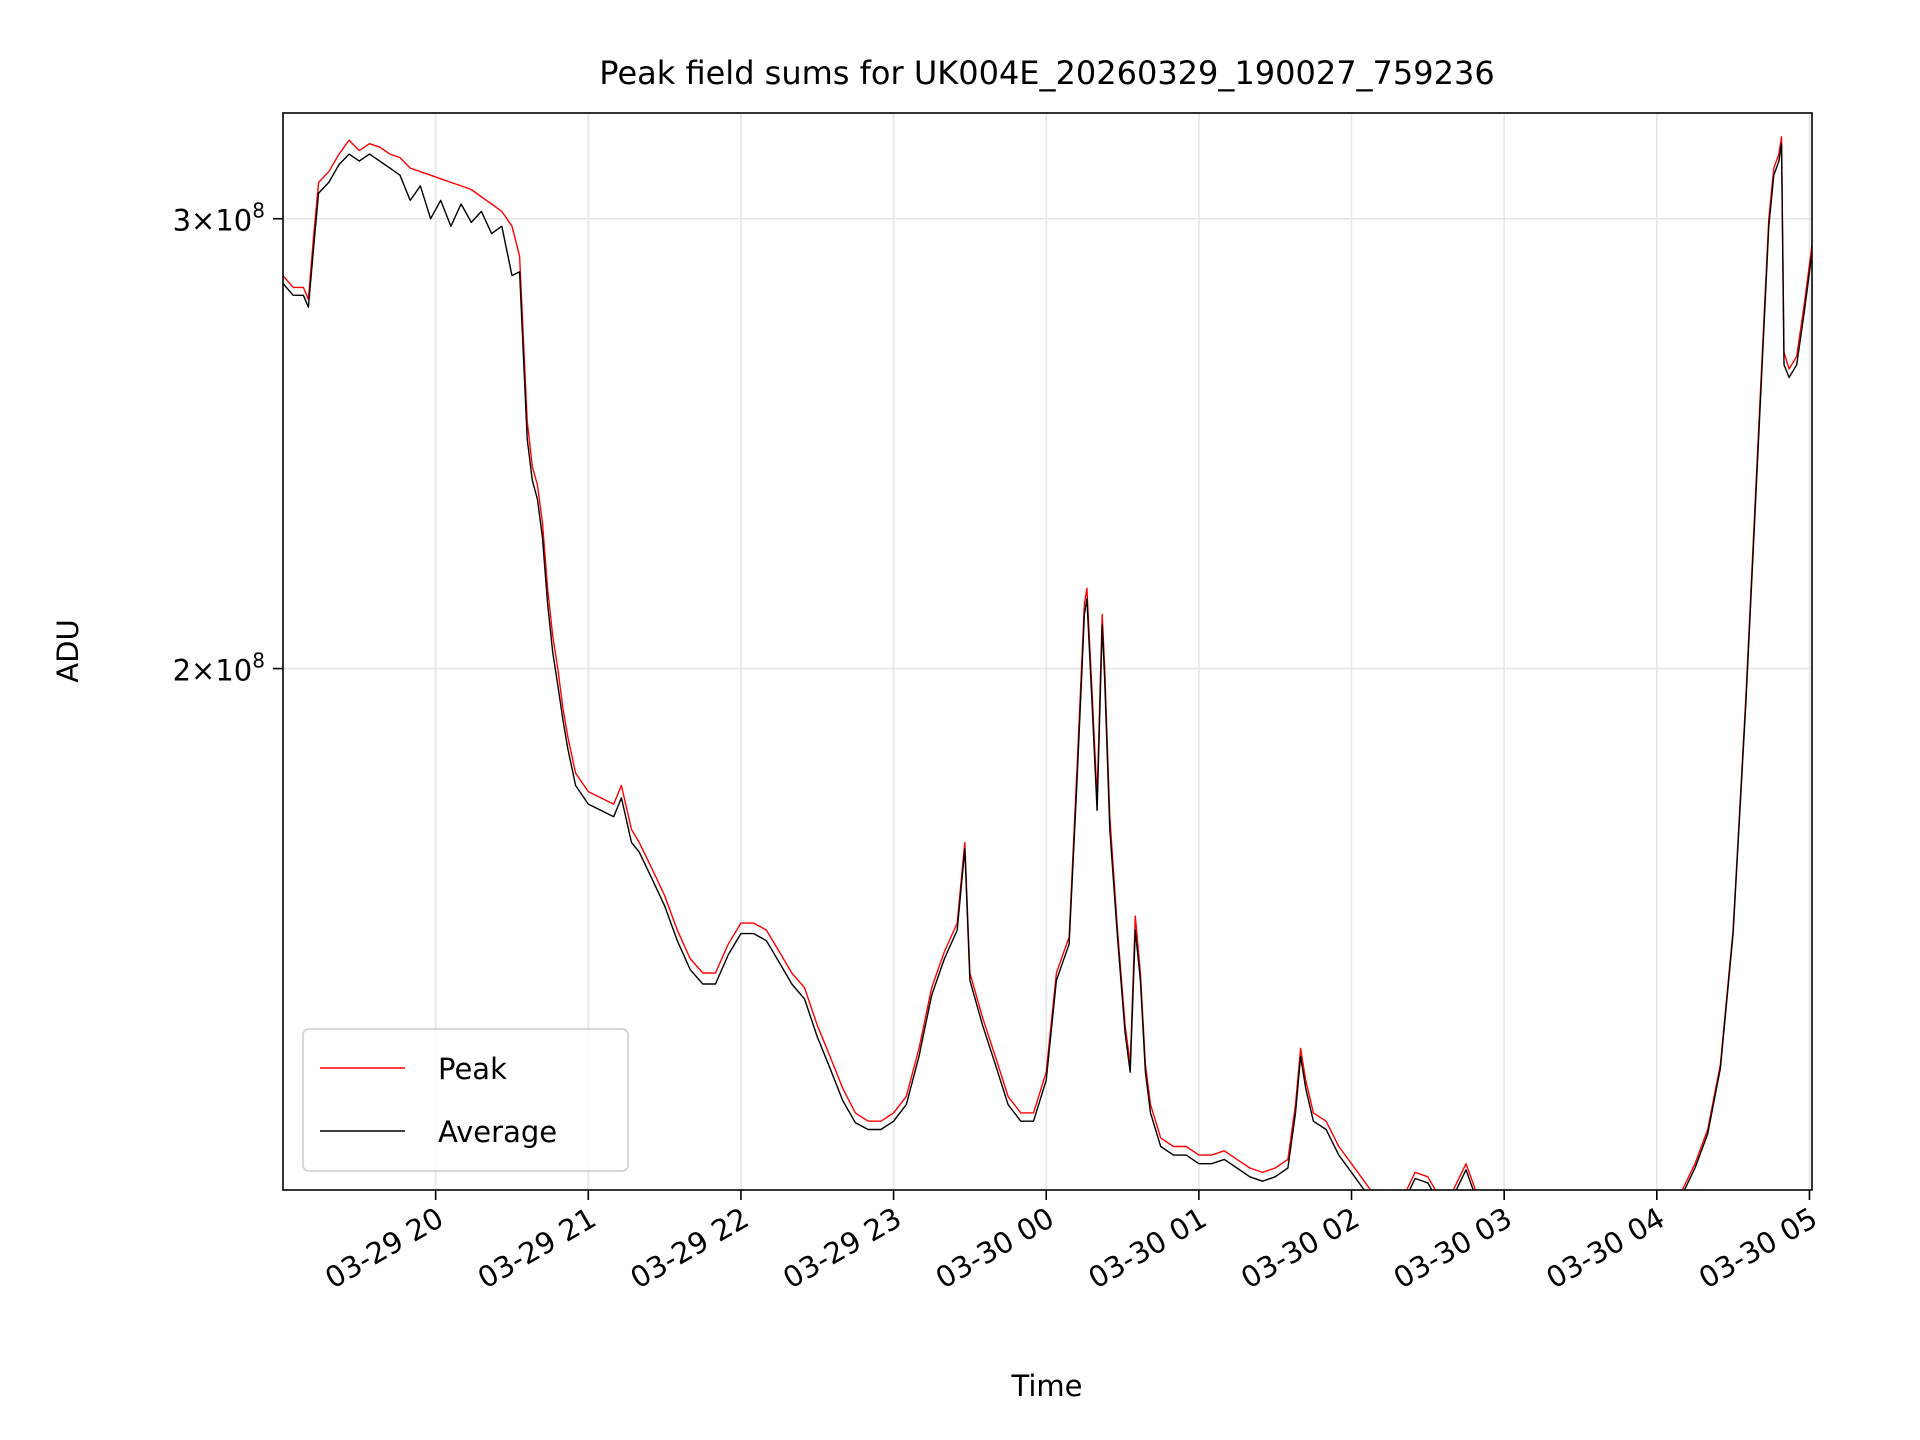 This screenshot has width=1920, height=1440. I want to click on y-tick-label: 2×108, so click(219, 668).